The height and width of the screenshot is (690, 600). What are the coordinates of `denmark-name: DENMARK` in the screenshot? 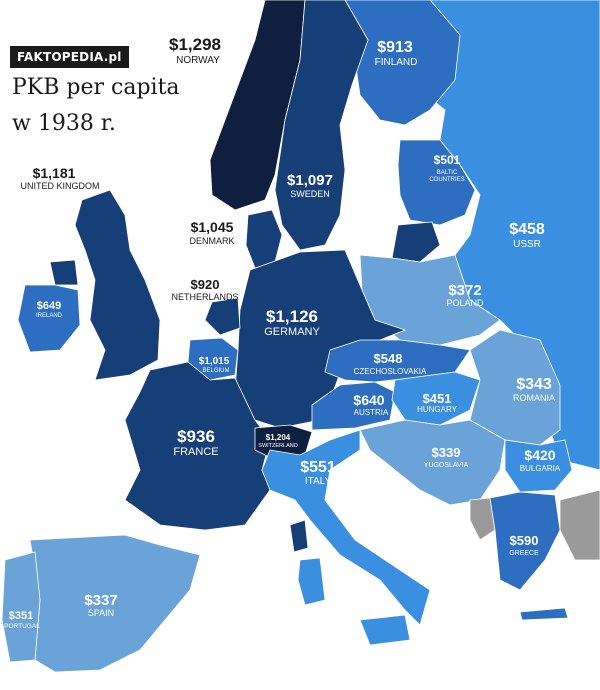 It's located at (211, 241).